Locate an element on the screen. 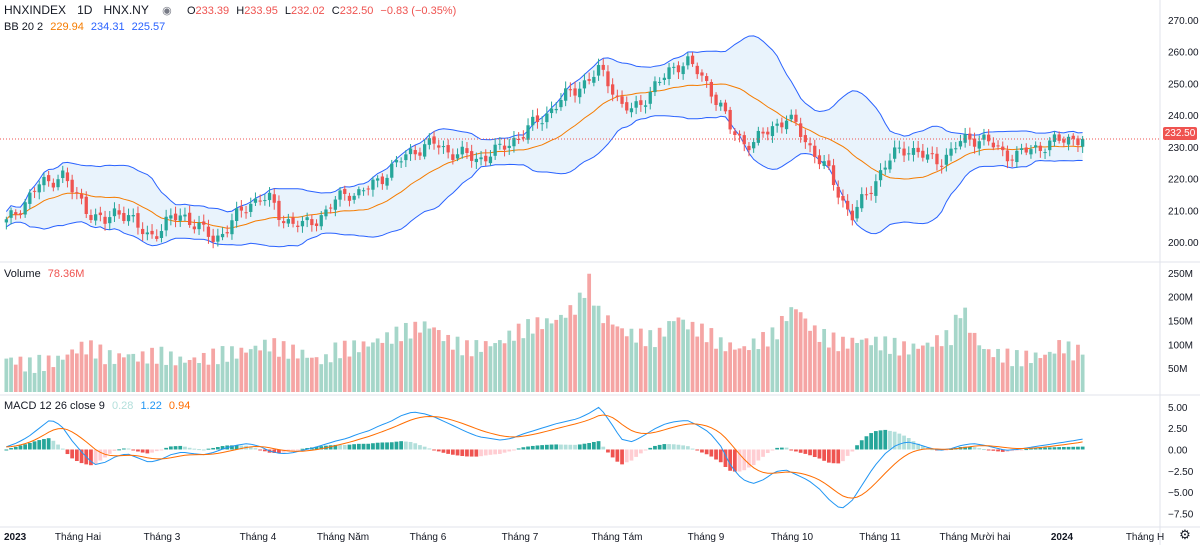  symbol-name: HNXINDEX is located at coordinates (35, 10).